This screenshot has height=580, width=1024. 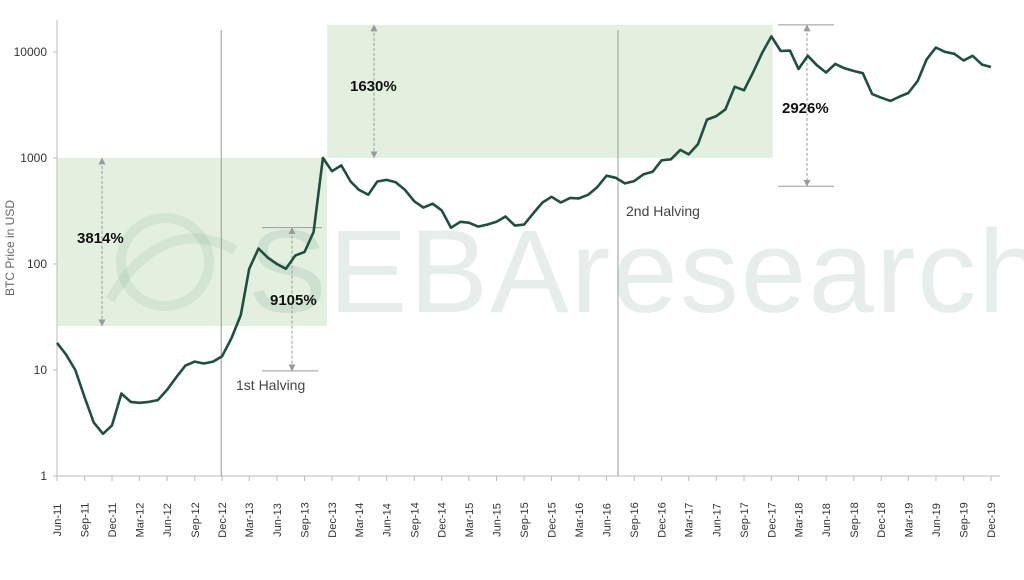 What do you see at coordinates (992, 519) in the screenshot?
I see `x-tick-label: Dec-19` at bounding box center [992, 519].